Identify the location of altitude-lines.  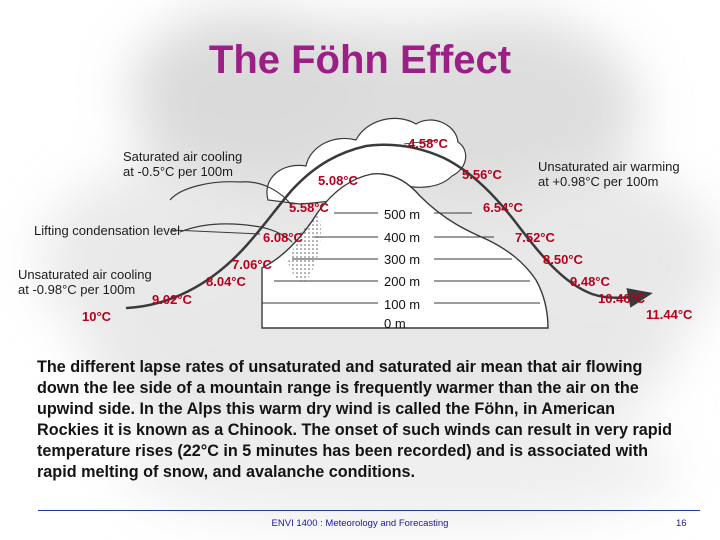
(401, 258).